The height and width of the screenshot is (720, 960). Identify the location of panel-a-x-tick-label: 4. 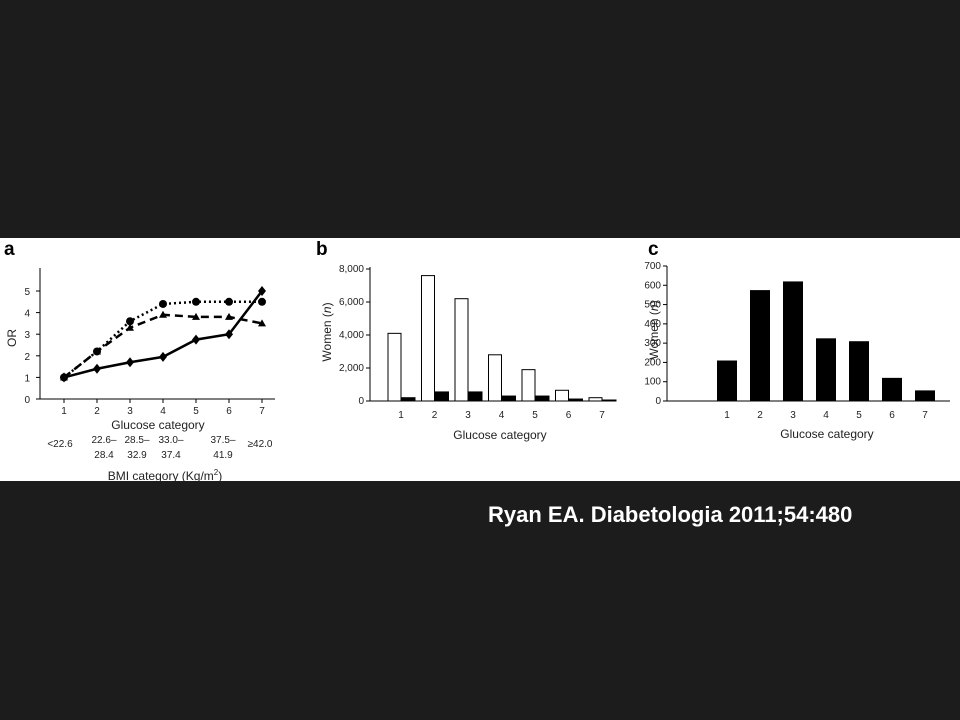
(163, 411).